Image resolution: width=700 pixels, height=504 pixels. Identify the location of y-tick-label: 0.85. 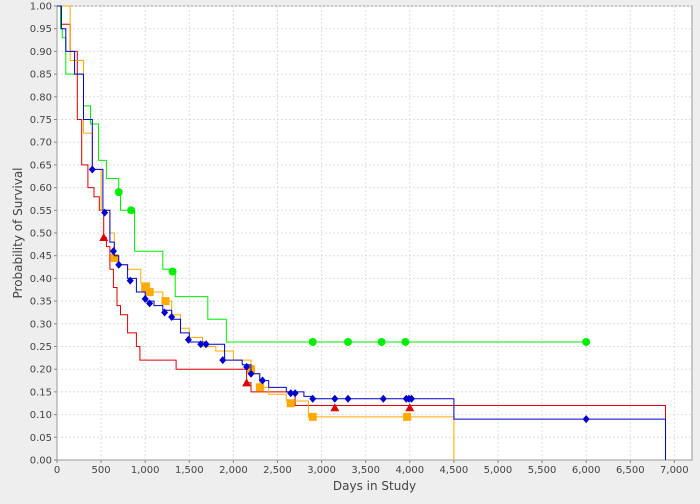
(41, 75).